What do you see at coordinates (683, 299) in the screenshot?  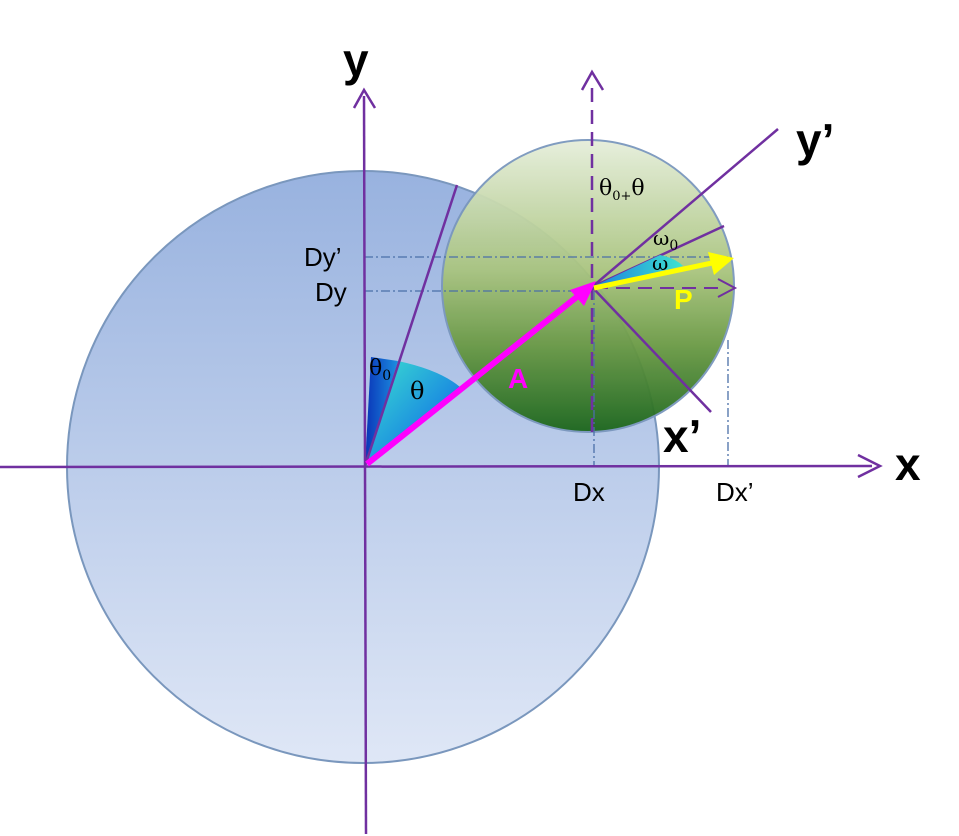 I see `label-vector-p: P` at bounding box center [683, 299].